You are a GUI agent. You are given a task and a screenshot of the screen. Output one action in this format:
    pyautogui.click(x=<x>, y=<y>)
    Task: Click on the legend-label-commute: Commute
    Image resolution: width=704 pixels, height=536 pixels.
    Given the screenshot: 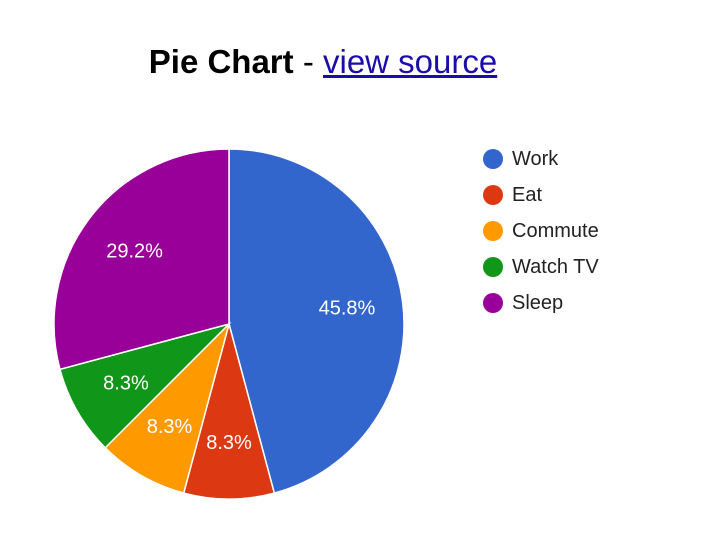 What is the action you would take?
    pyautogui.click(x=555, y=231)
    